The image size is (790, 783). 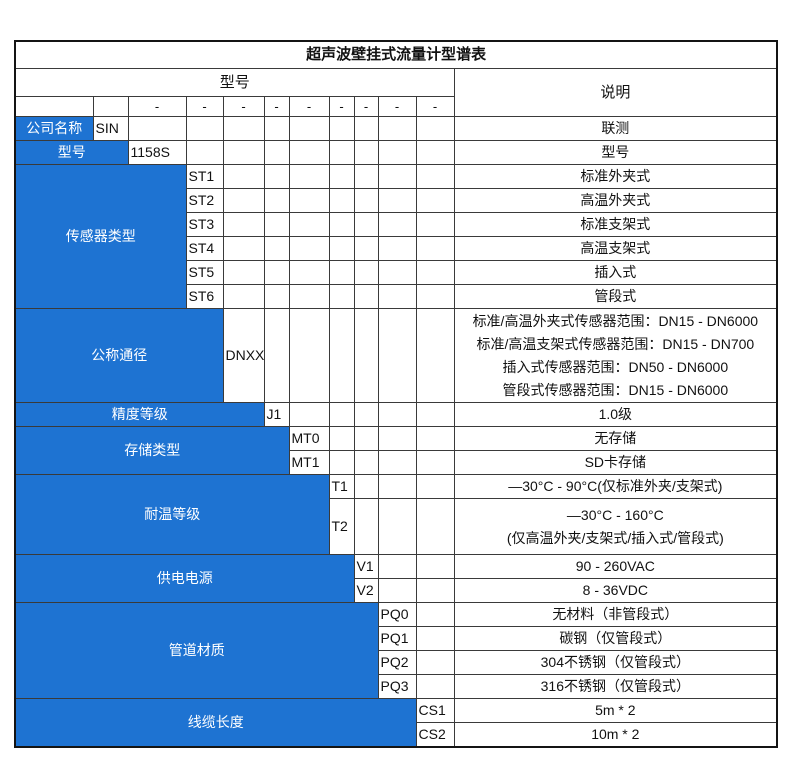 I want to click on table-row: ST2 高温外夹式, so click(x=396, y=200).